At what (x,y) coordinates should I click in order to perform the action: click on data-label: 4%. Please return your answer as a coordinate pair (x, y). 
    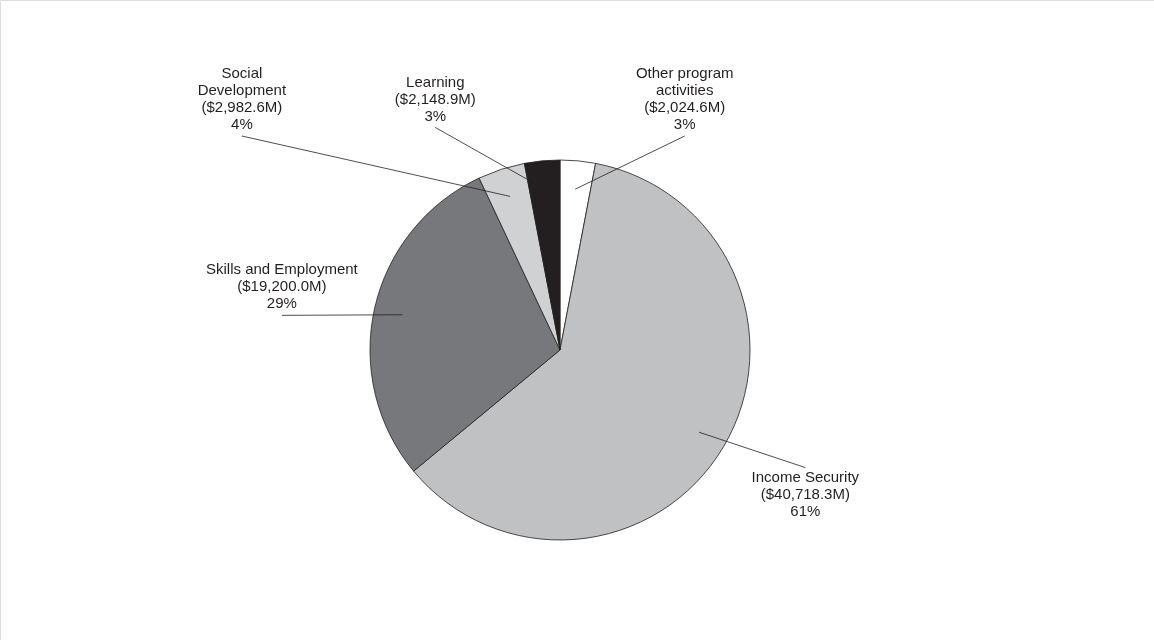
    Looking at the image, I should click on (242, 123).